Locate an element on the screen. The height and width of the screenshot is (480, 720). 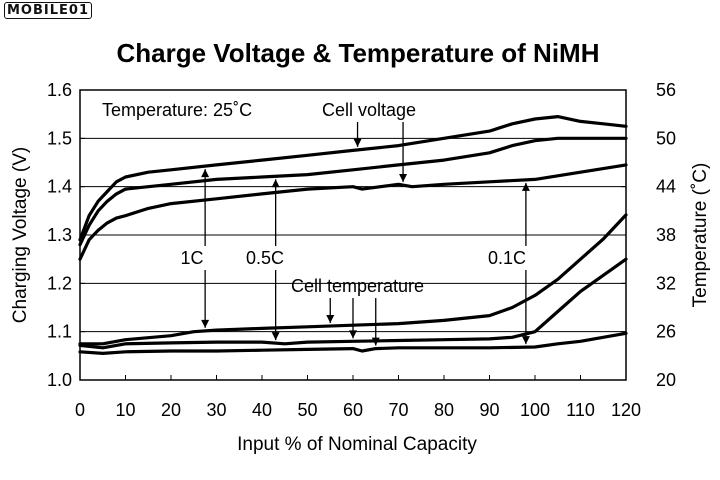
y2-tick-label: 20 is located at coordinates (666, 380).